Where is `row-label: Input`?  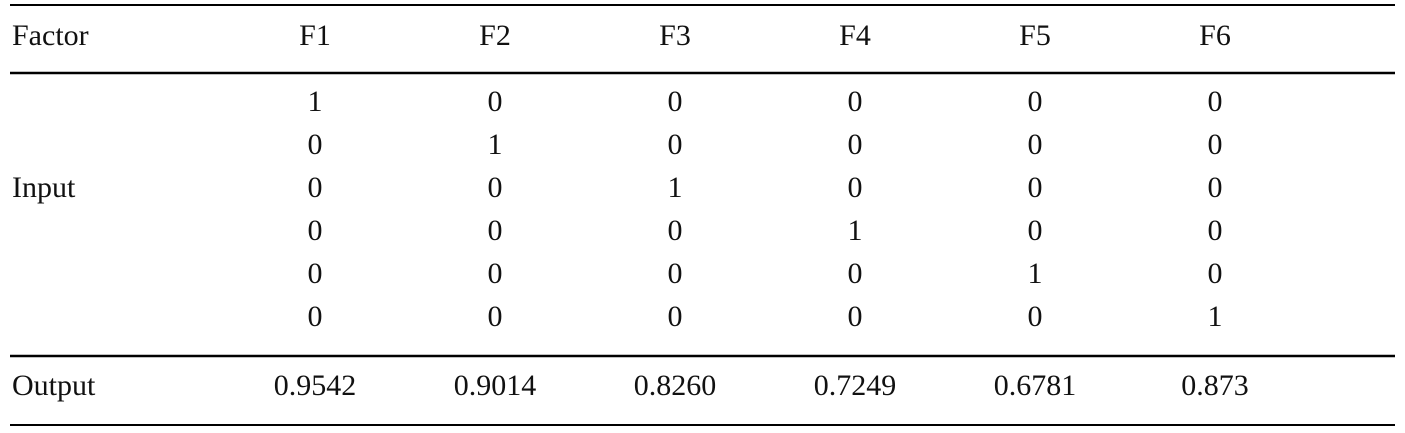
row-label: Input is located at coordinates (44, 187).